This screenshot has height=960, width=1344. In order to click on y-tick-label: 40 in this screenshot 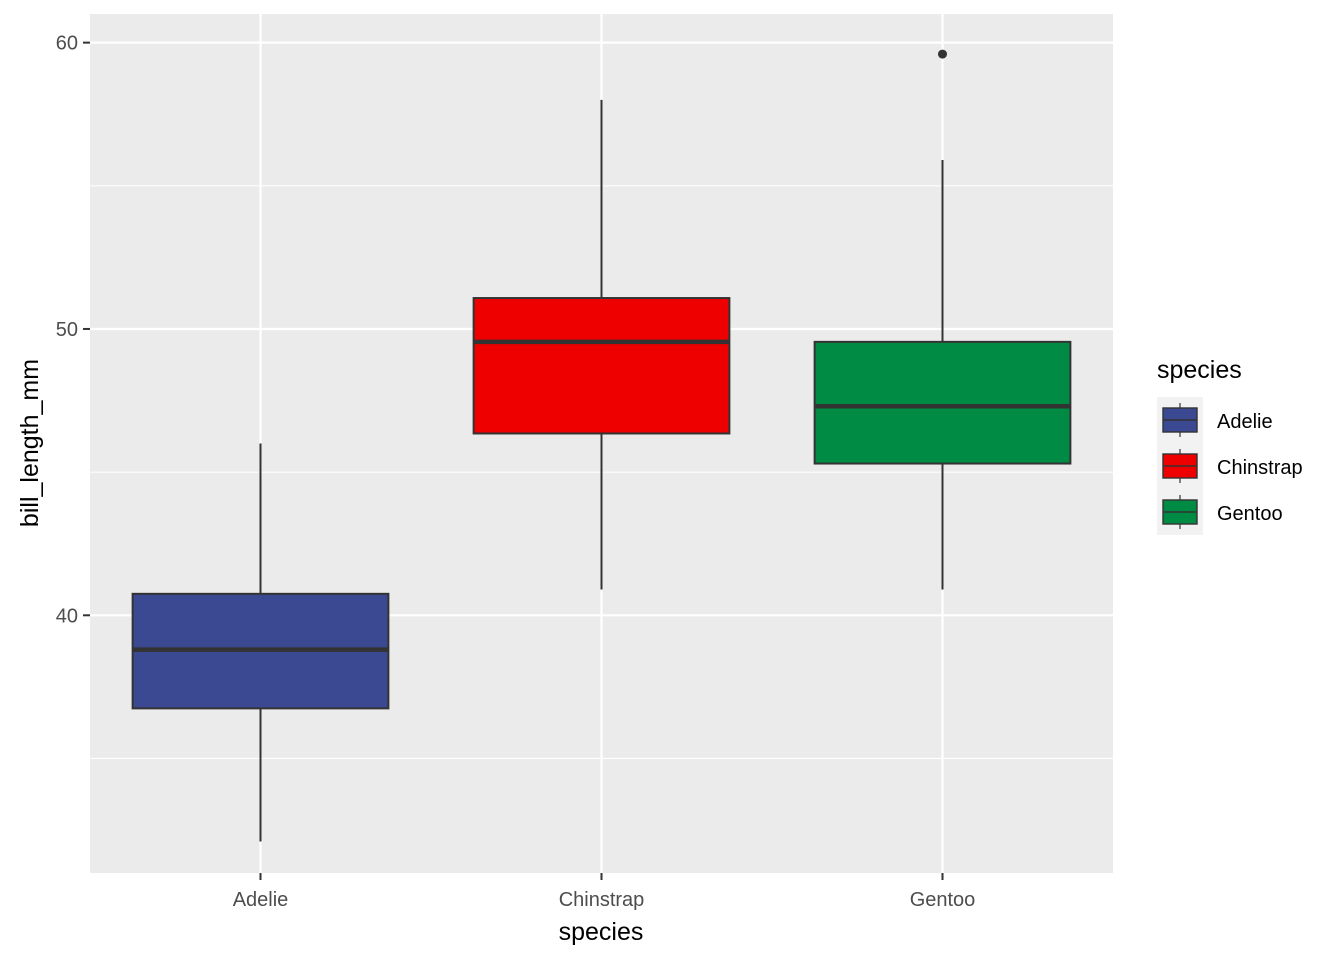, I will do `click(67, 616)`.